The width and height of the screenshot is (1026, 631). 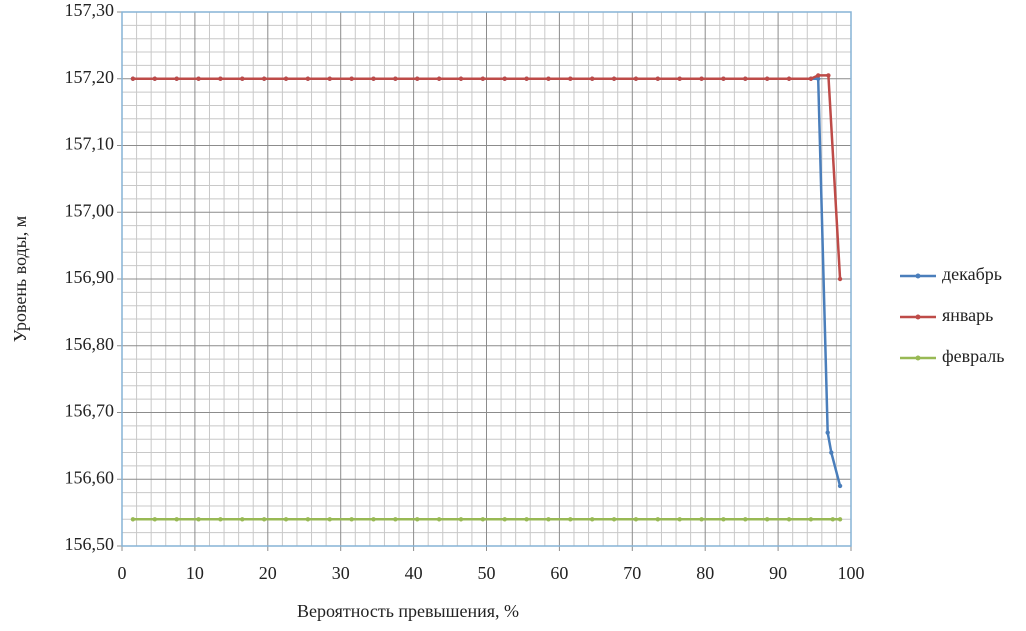 What do you see at coordinates (20, 279) in the screenshot?
I see `y-axis-label: Уровень воды, м` at bounding box center [20, 279].